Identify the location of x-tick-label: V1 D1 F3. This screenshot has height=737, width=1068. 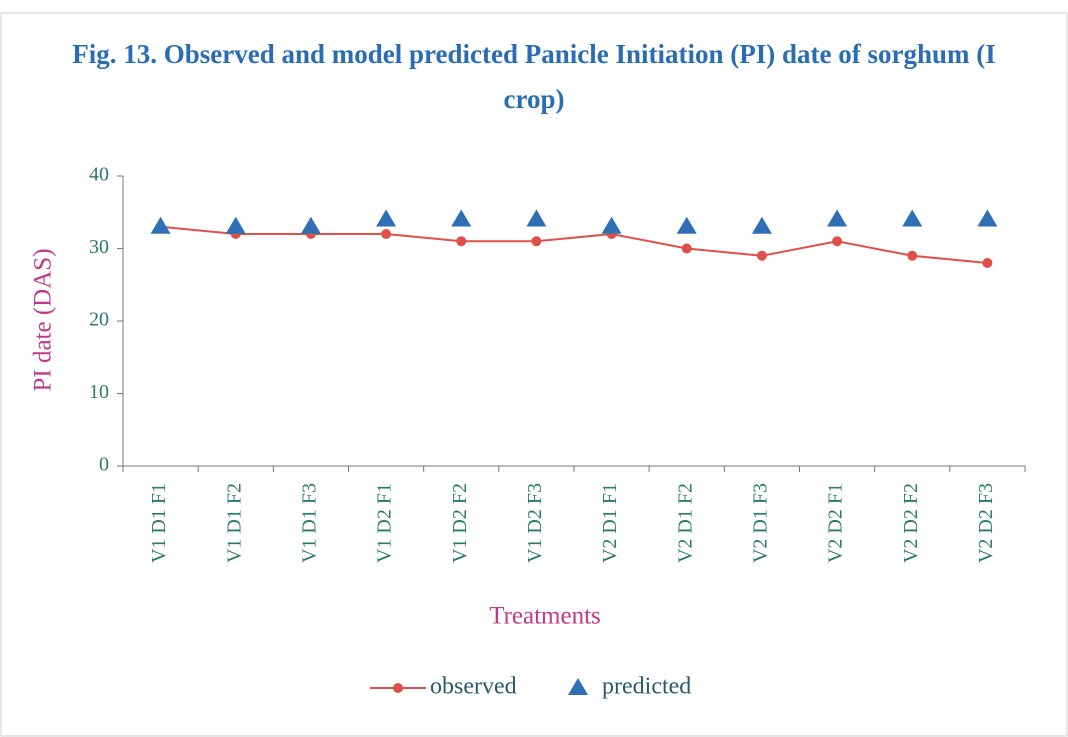
(310, 523).